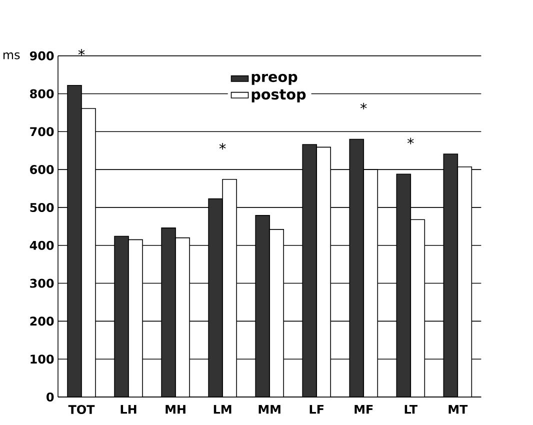 The width and height of the screenshot is (533, 425). Describe the element at coordinates (317, 409) in the screenshot. I see `x-tick-label: LF` at that location.